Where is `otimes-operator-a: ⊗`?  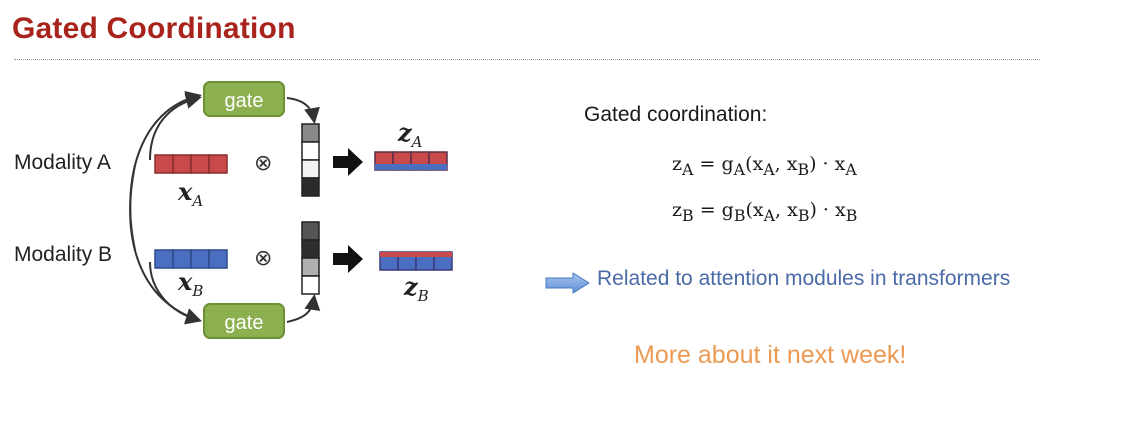
otimes-operator-a: ⊗ is located at coordinates (263, 163).